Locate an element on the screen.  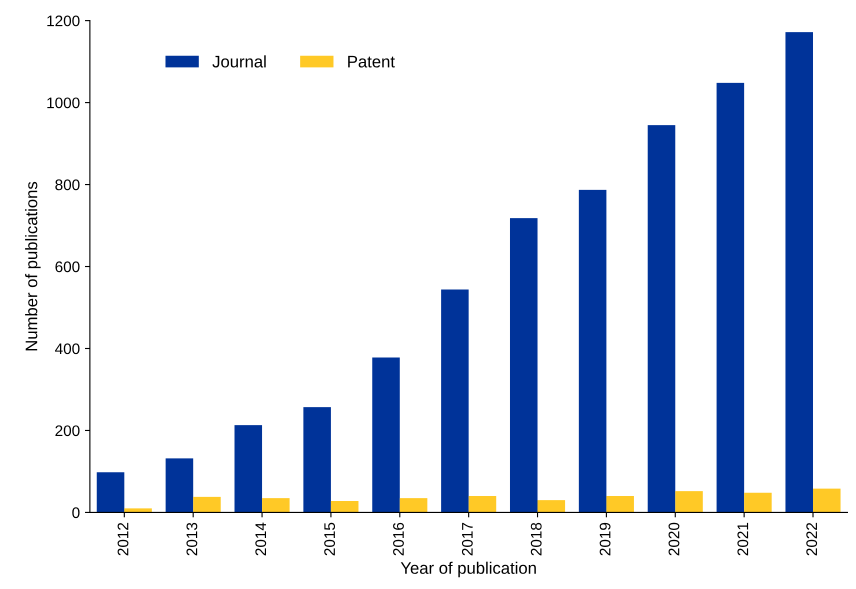
x-tick-label: 2017 is located at coordinates (467, 539).